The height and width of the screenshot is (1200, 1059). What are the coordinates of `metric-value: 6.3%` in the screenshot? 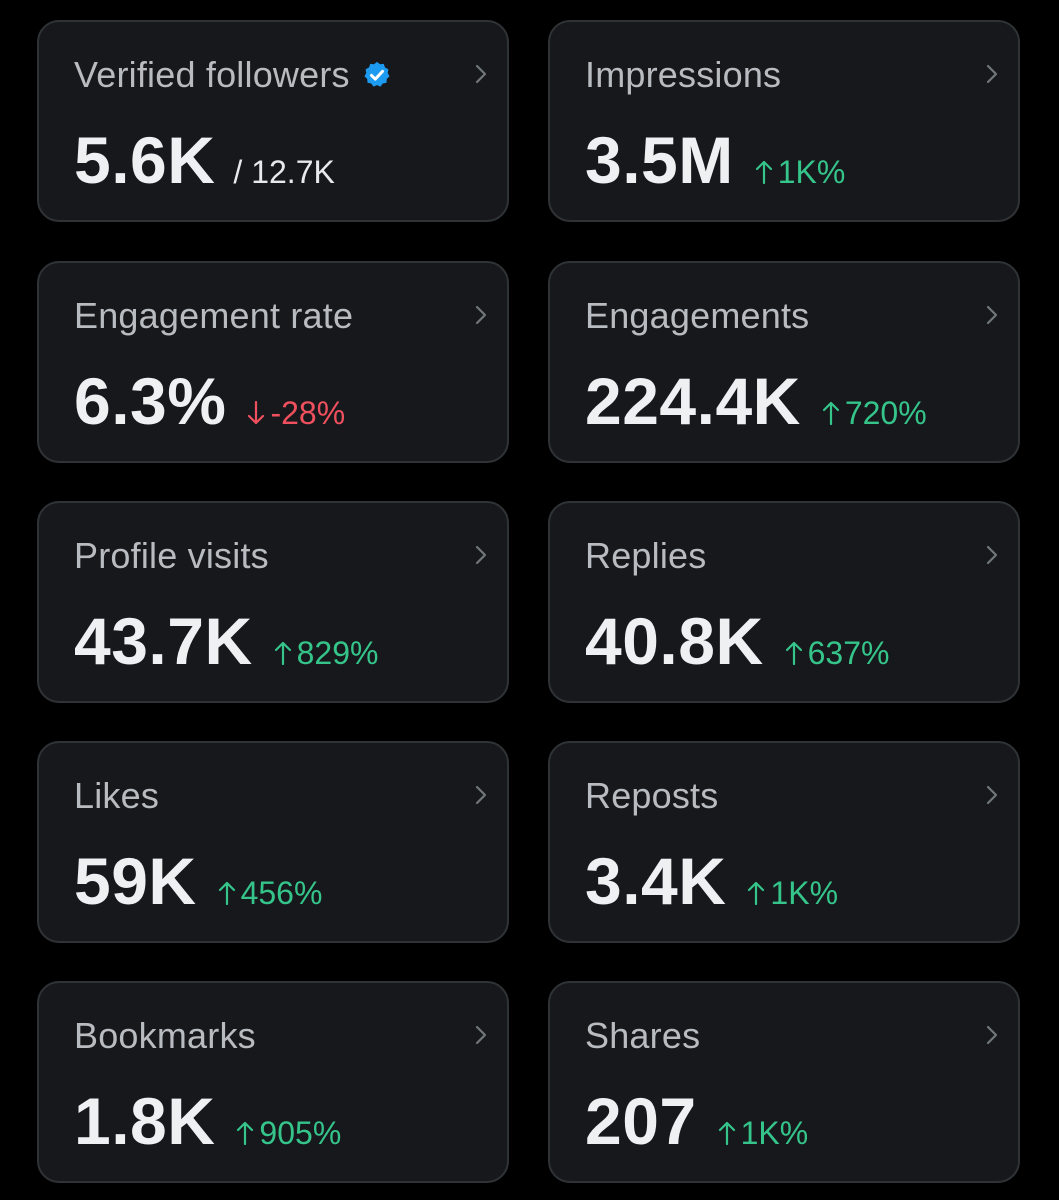 It's located at (150, 401).